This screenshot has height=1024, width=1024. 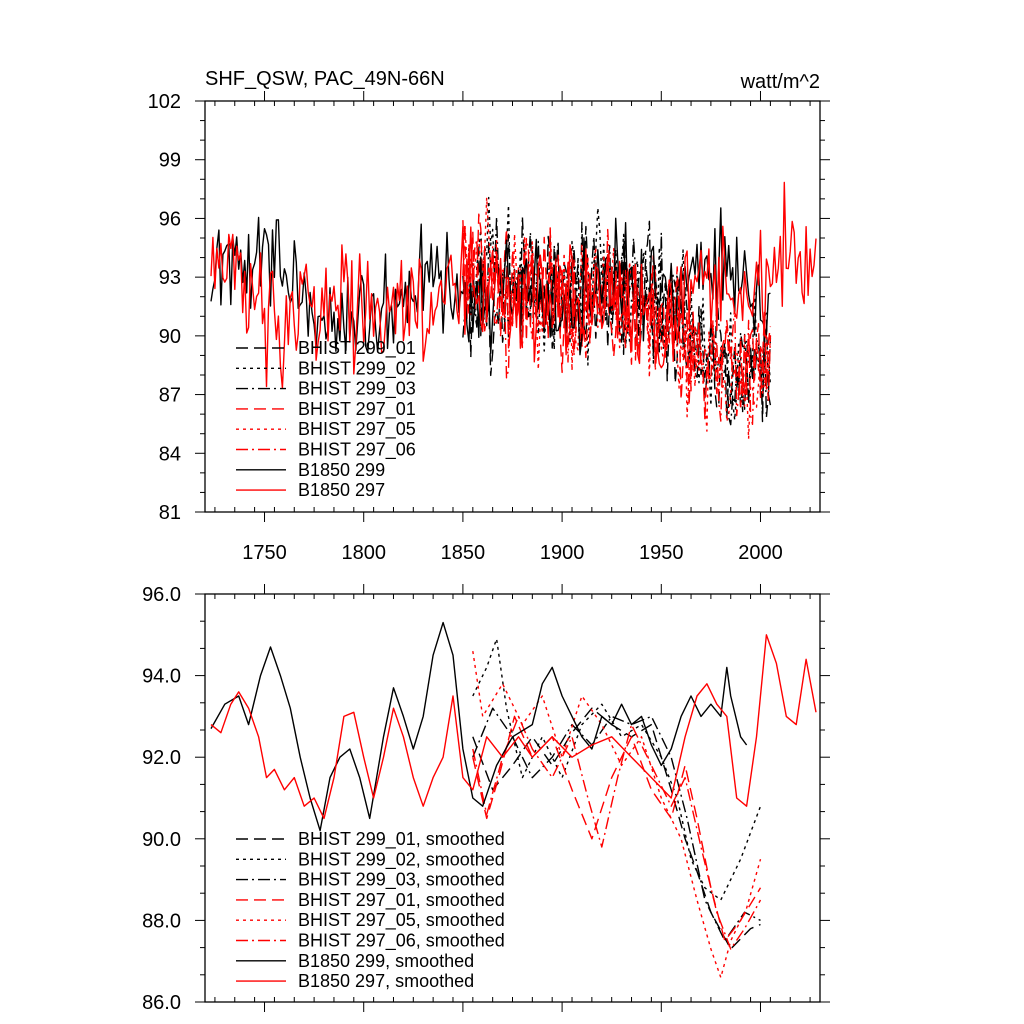 I want to click on top-legend-label-bhist-299-03: BHIST 299_03, so click(x=357, y=389).